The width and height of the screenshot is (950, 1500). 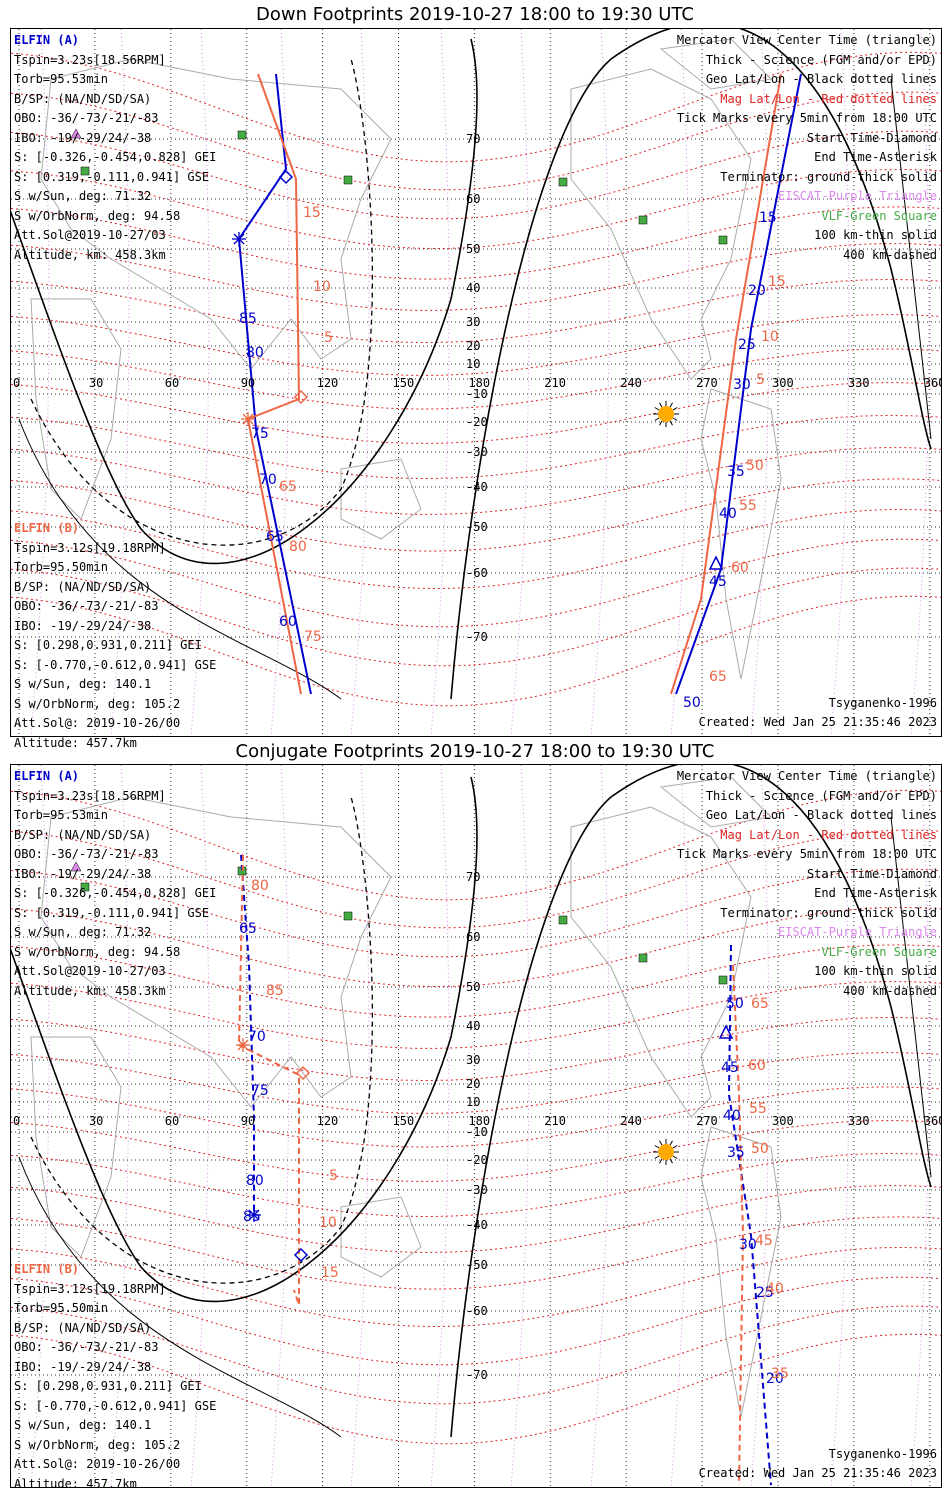 I want to click on elfin-b-tick-label: 85, so click(x=275, y=991).